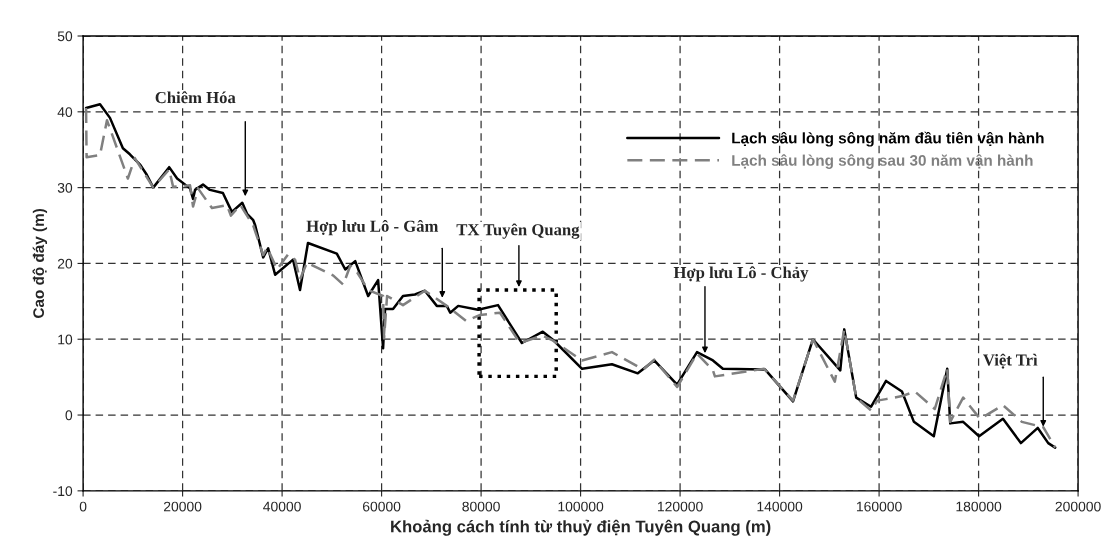  I want to click on x-tick-label: 100000, so click(581, 506).